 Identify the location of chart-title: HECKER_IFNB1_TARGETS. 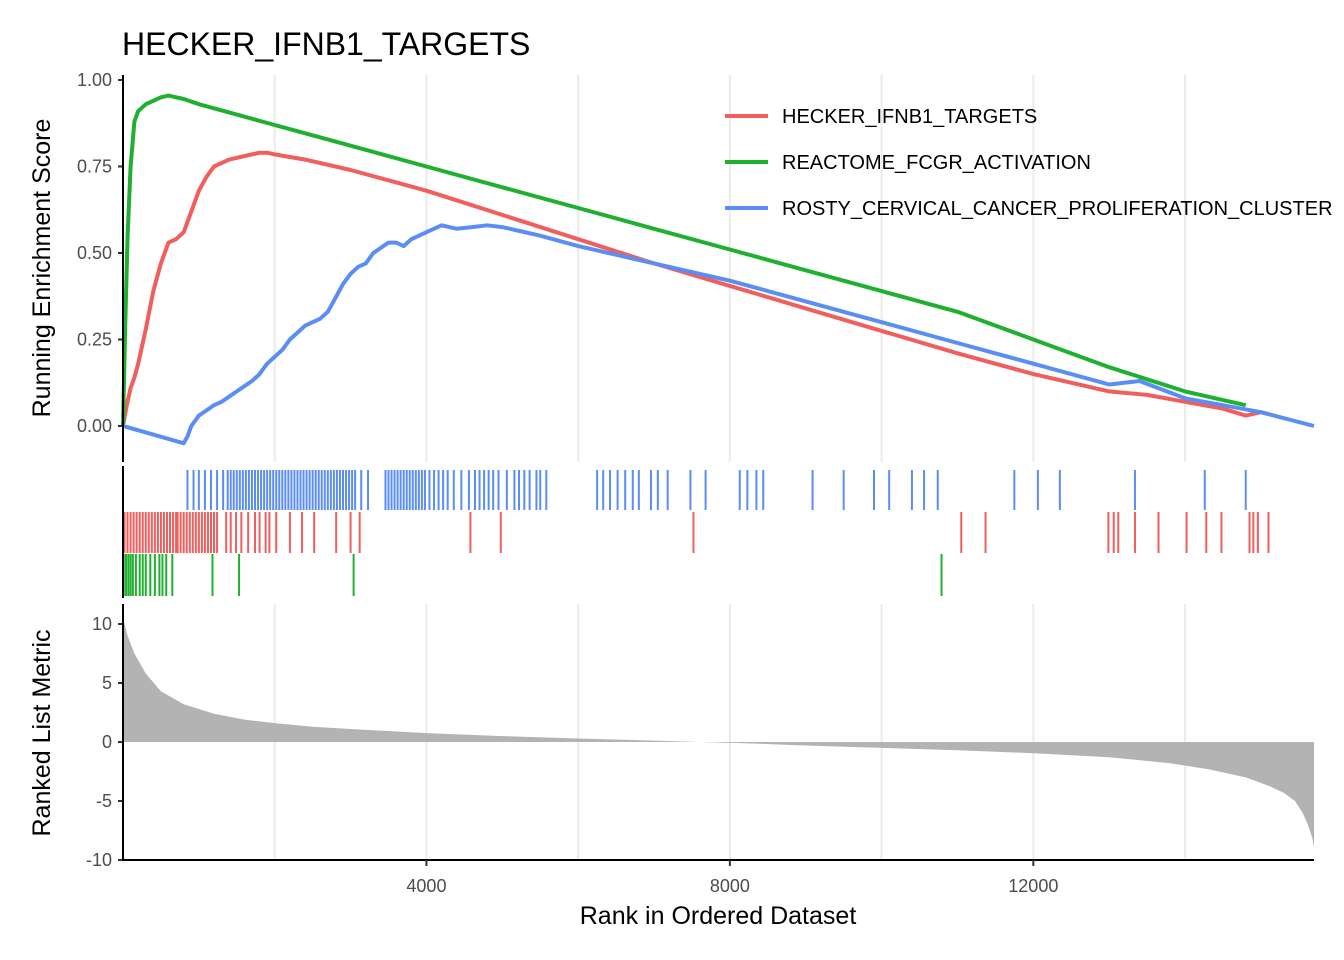
(326, 44).